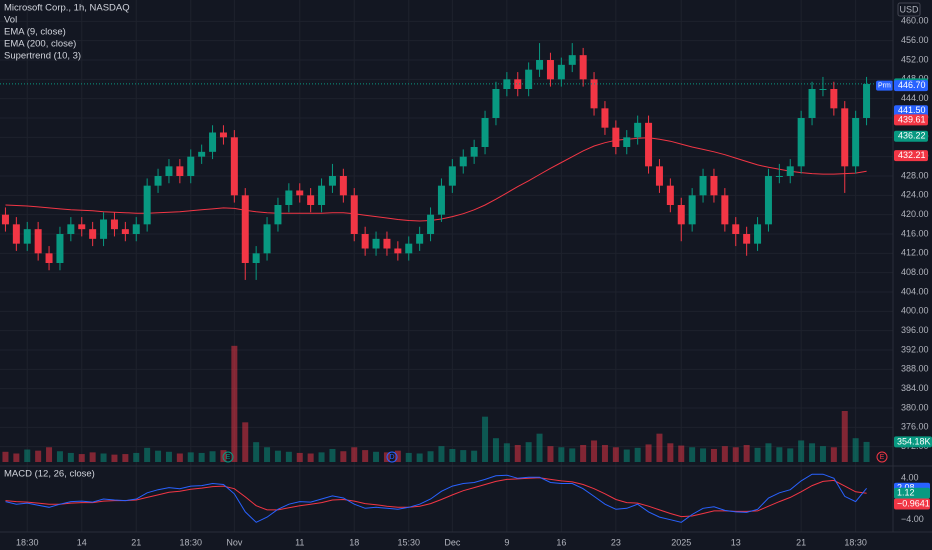  Describe the element at coordinates (915, 253) in the screenshot. I see `y-tick-label: 412.00` at that location.